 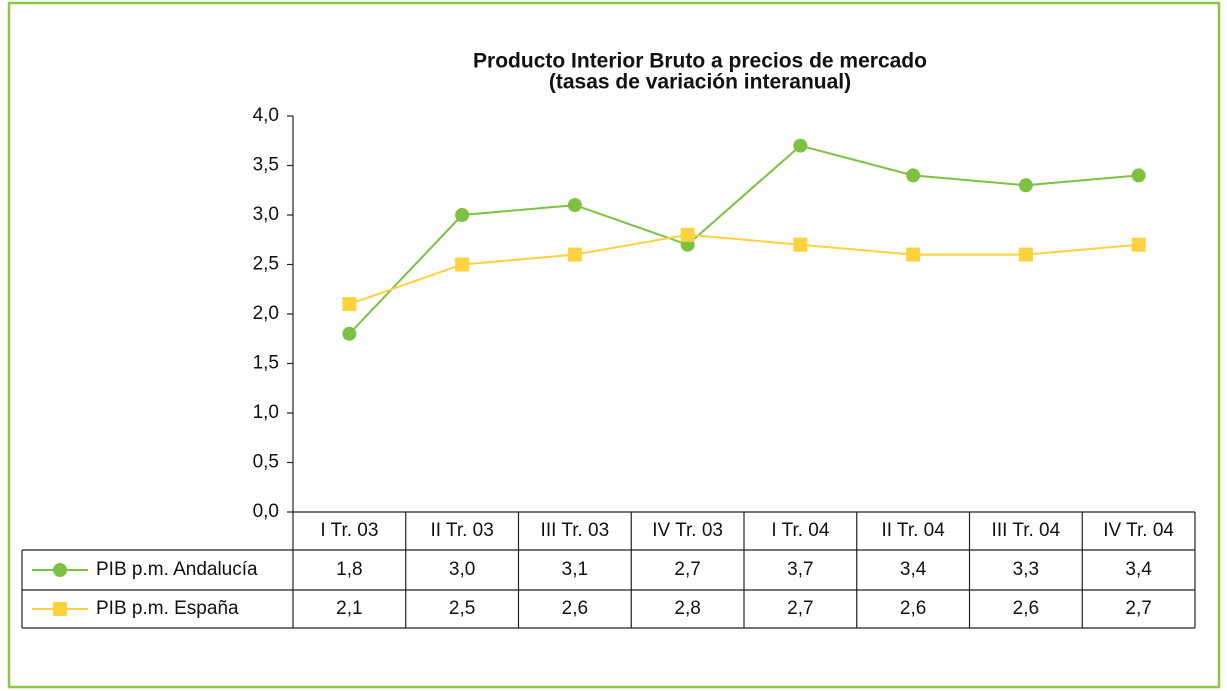 I want to click on chart-subtitle: (tasas de variación interanual), so click(x=700, y=82).